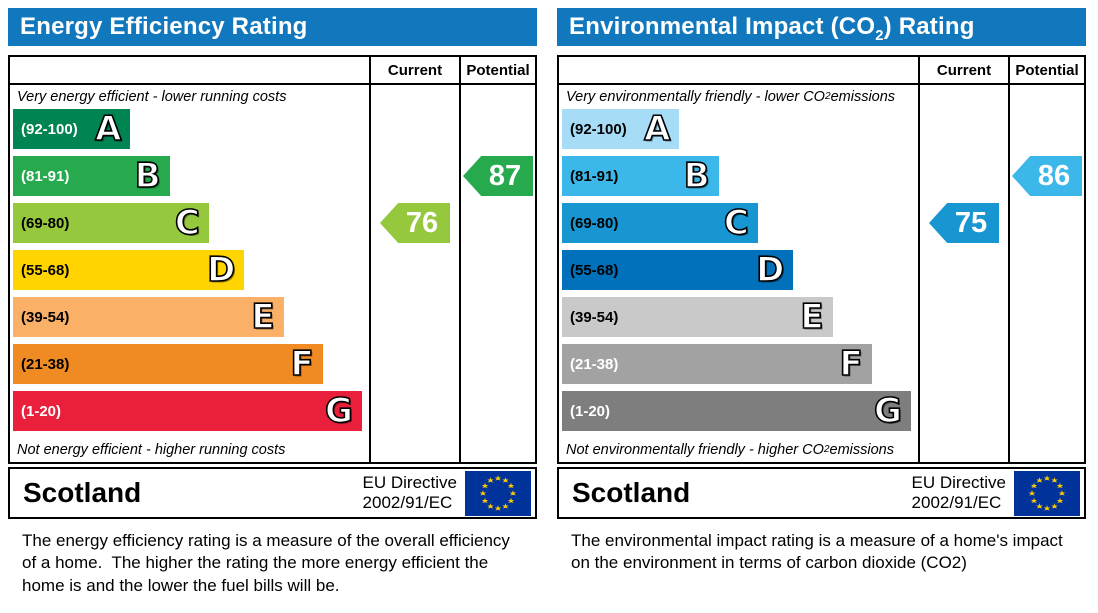  I want to click on band-bar-f: (21-38) F, so click(717, 364).